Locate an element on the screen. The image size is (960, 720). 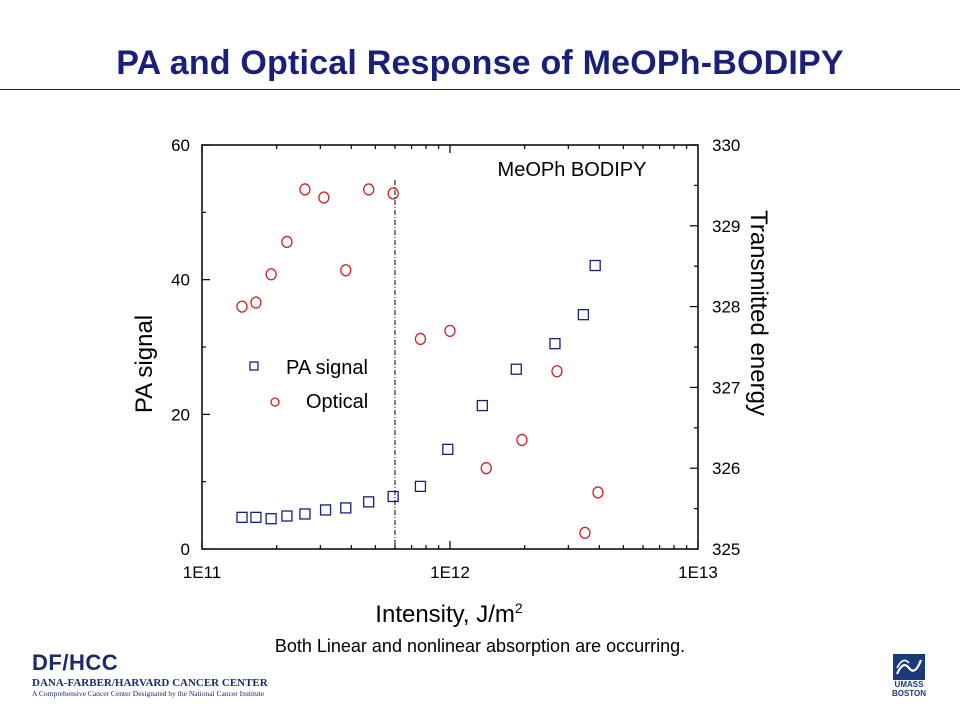
x-tick-label: 1E12 is located at coordinates (450, 572).